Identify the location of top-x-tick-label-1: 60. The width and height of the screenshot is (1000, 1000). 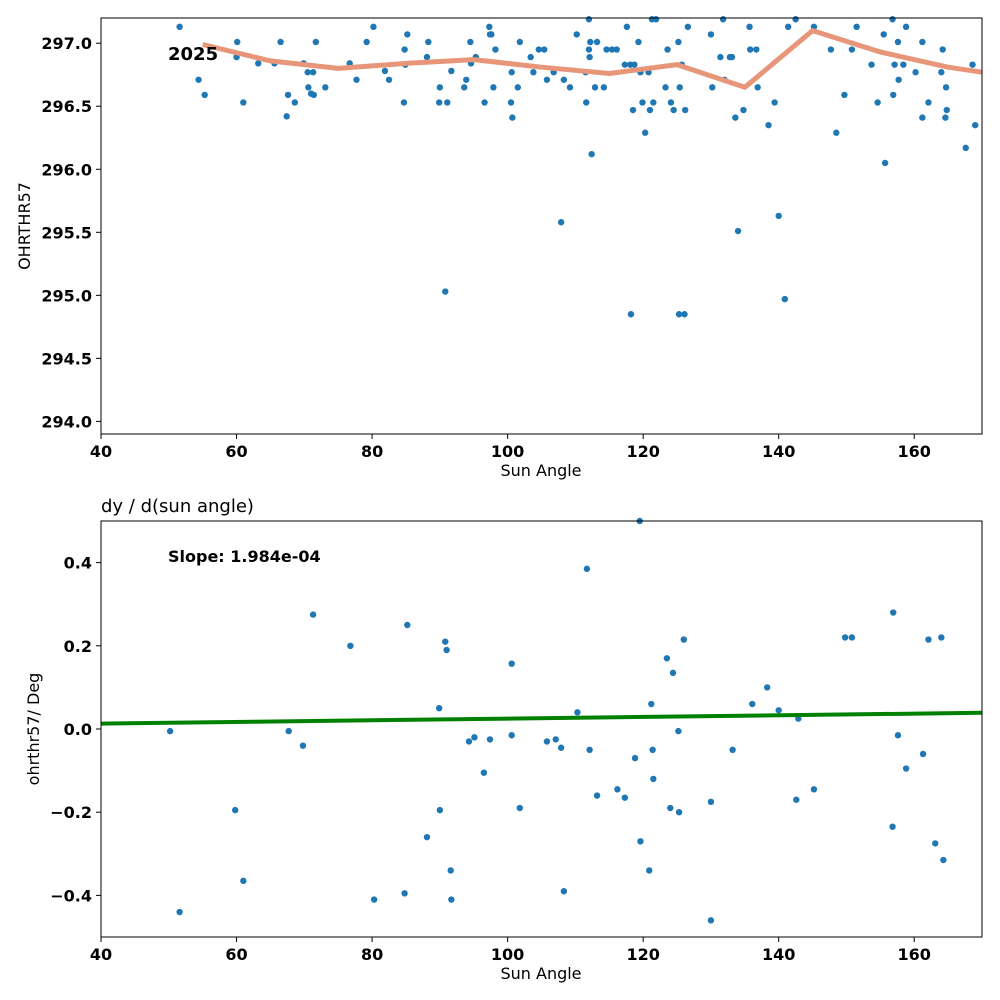
(236, 451).